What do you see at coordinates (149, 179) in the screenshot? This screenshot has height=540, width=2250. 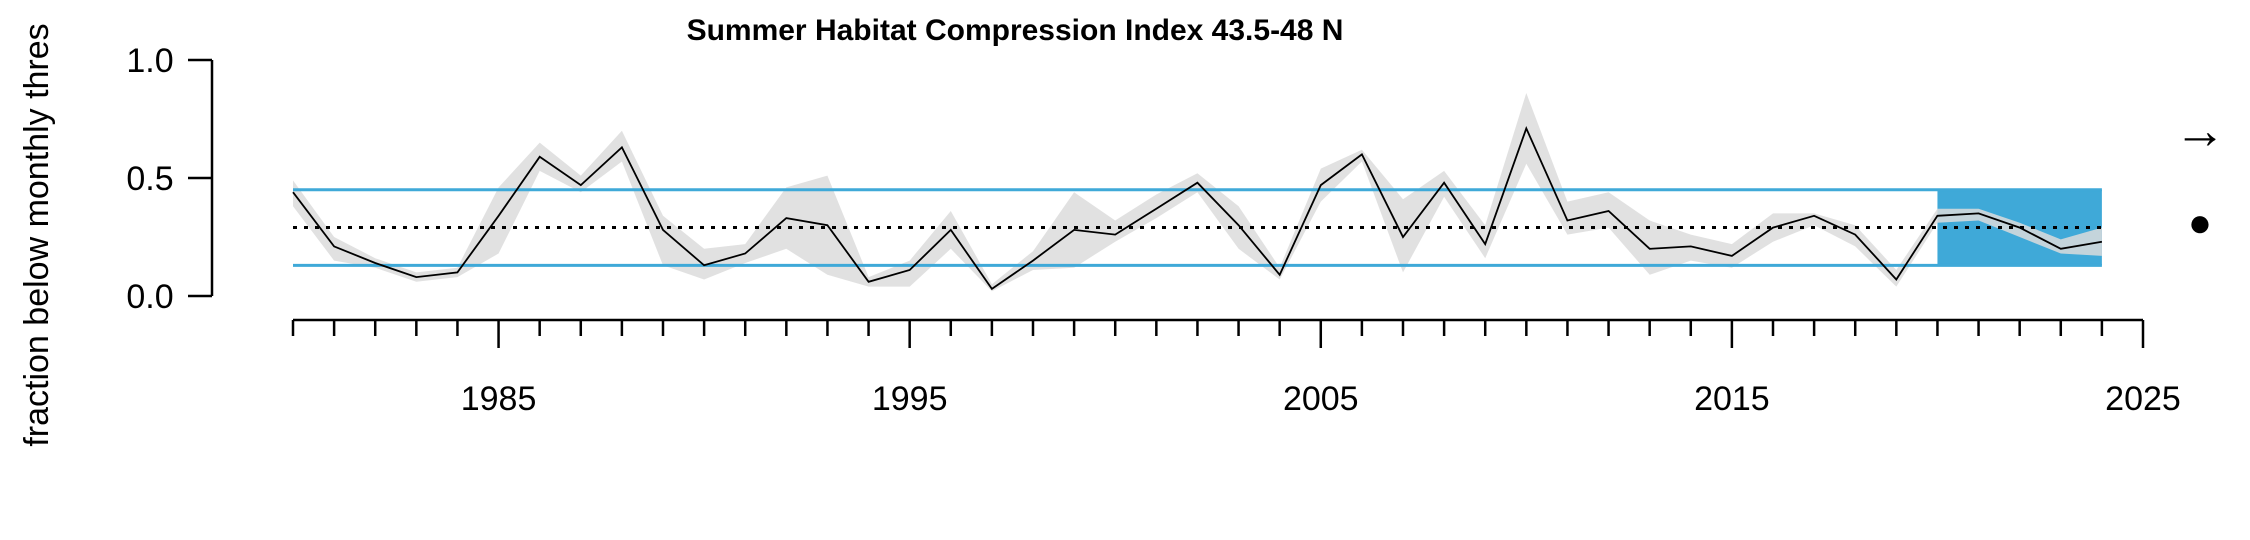 I see `y-tick-label: 0.5` at bounding box center [149, 179].